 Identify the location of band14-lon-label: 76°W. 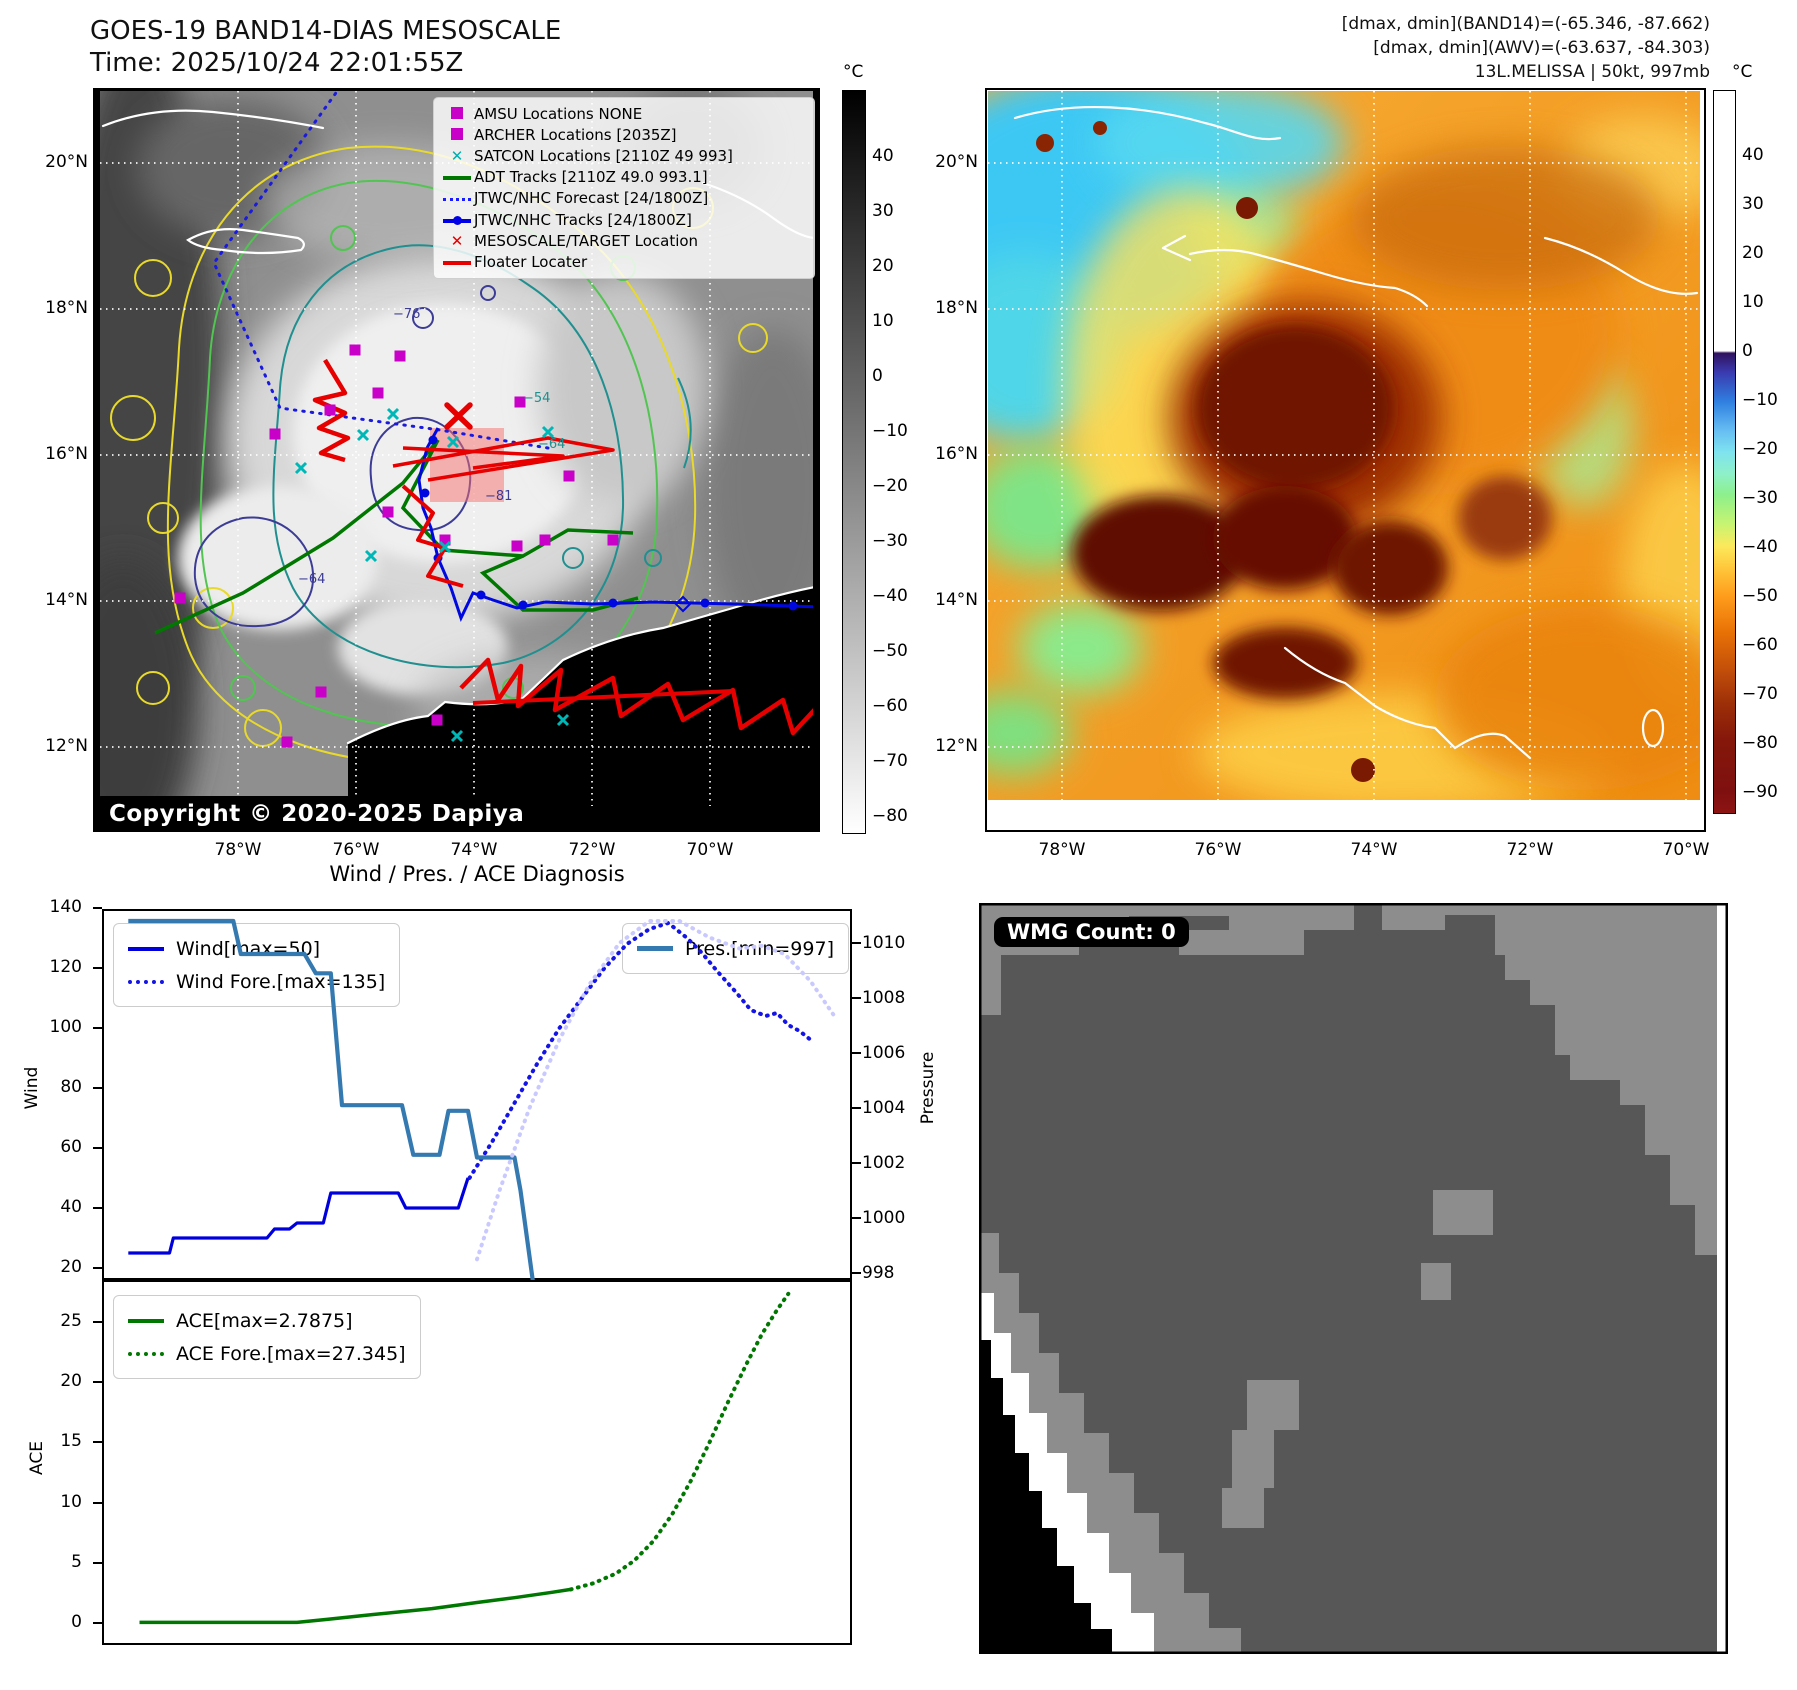
(356, 850).